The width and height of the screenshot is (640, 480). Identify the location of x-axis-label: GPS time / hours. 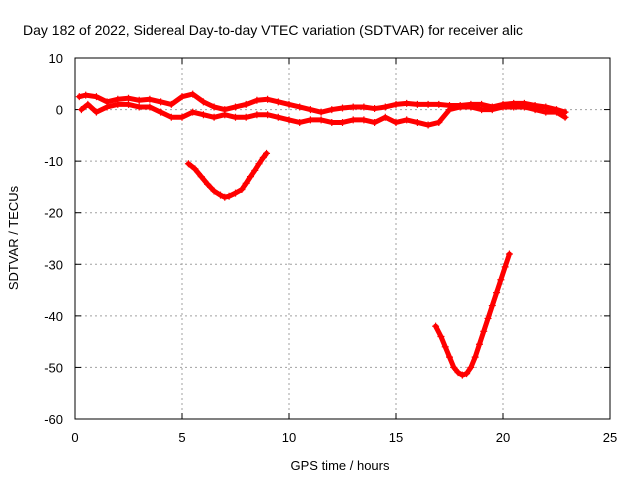
(340, 465).